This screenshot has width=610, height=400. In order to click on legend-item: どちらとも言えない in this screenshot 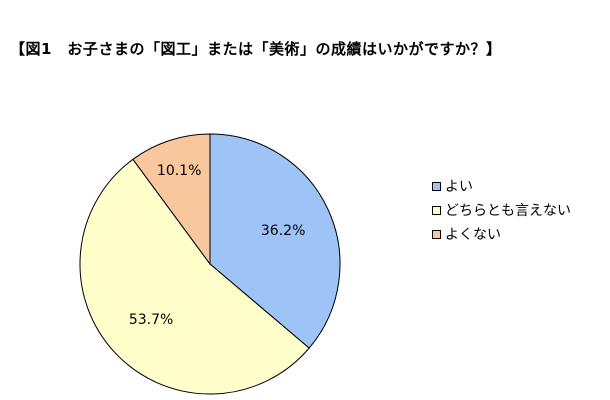, I will do `click(501, 210)`.